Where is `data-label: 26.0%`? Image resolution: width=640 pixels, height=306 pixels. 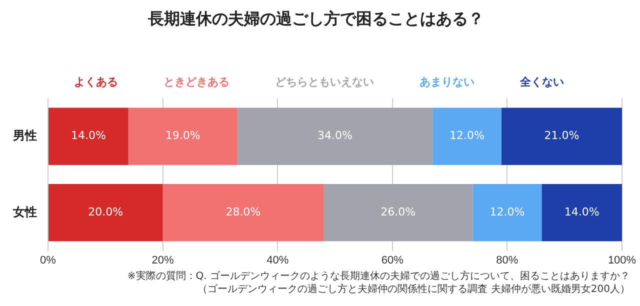
data-label: 26.0% is located at coordinates (398, 212).